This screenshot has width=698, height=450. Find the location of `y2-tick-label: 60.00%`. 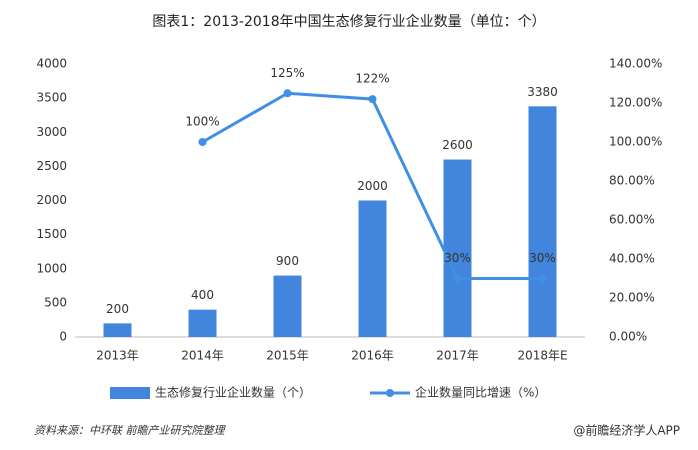

y2-tick-label: 60.00% is located at coordinates (632, 220).